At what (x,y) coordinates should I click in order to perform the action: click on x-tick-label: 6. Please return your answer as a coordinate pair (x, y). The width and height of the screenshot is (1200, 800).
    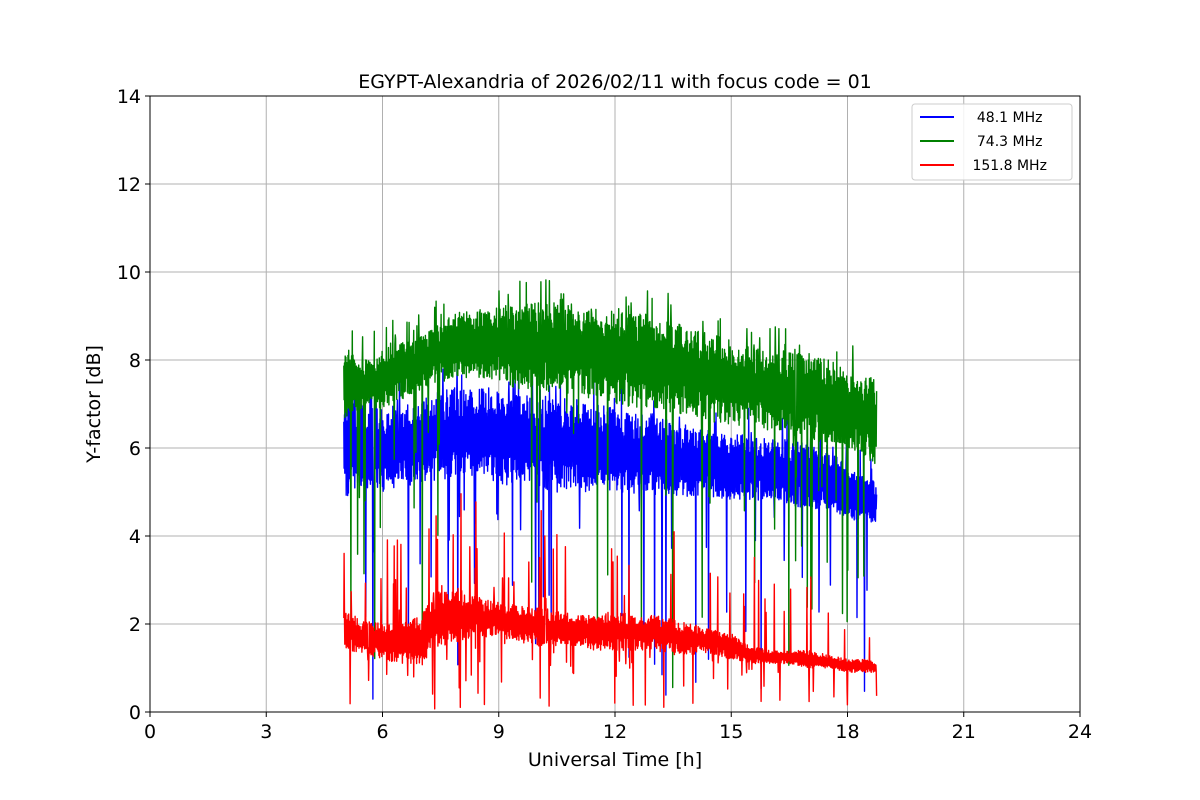
    Looking at the image, I should click on (382, 732).